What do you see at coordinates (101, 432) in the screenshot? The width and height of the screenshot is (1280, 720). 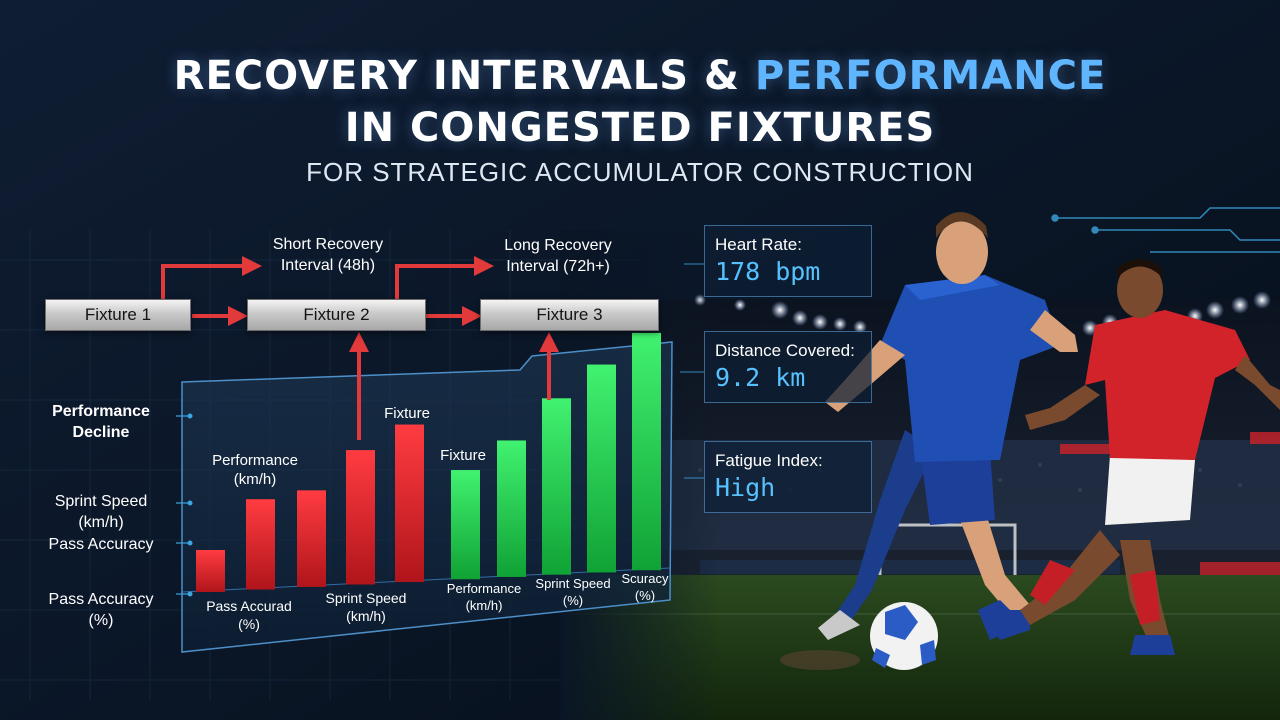 I see `performance-decline-line2: Decline` at bounding box center [101, 432].